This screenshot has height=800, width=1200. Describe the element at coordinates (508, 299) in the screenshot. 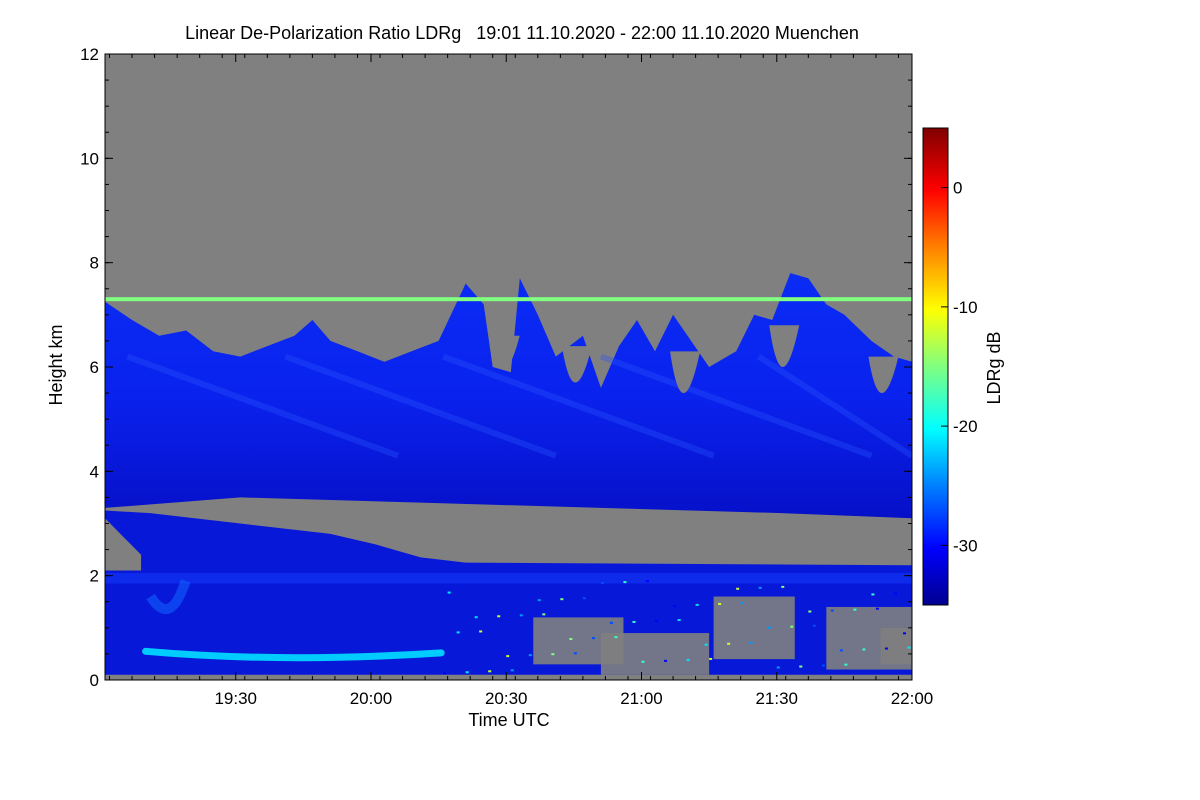

I see `thin-layer-line` at that location.